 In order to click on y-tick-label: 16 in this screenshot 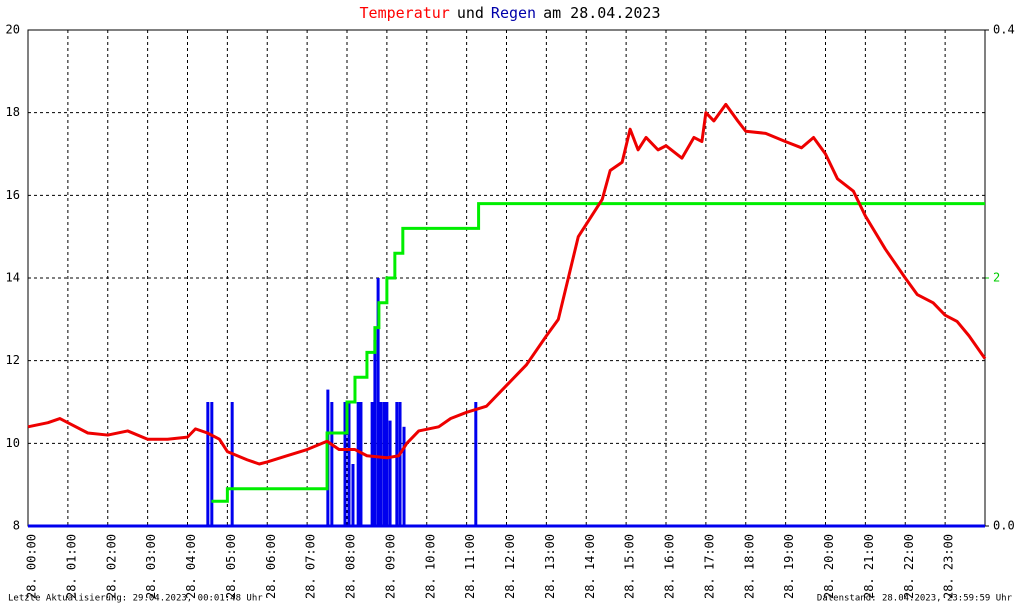, I will do `click(13, 195)`.